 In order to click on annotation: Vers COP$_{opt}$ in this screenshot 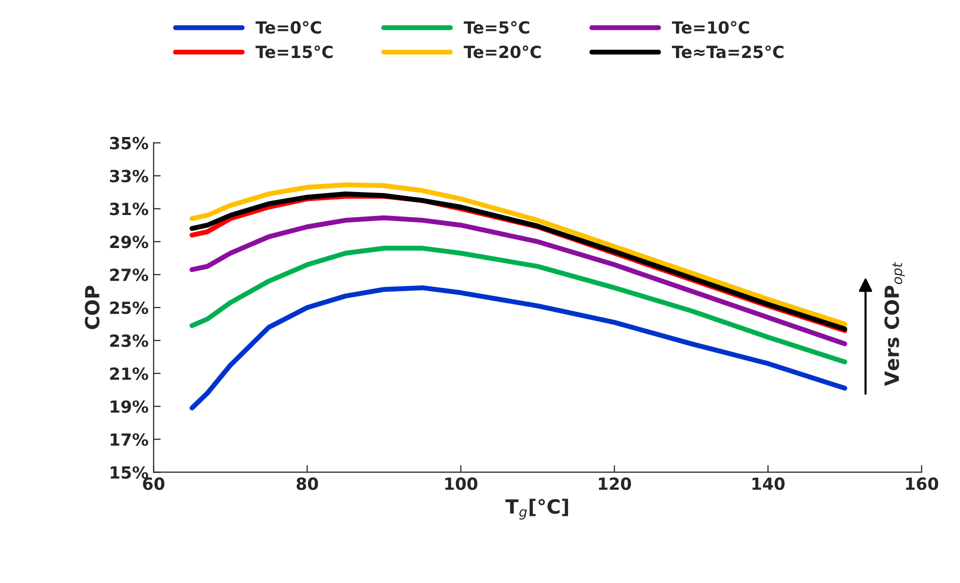, I will do `click(894, 324)`.